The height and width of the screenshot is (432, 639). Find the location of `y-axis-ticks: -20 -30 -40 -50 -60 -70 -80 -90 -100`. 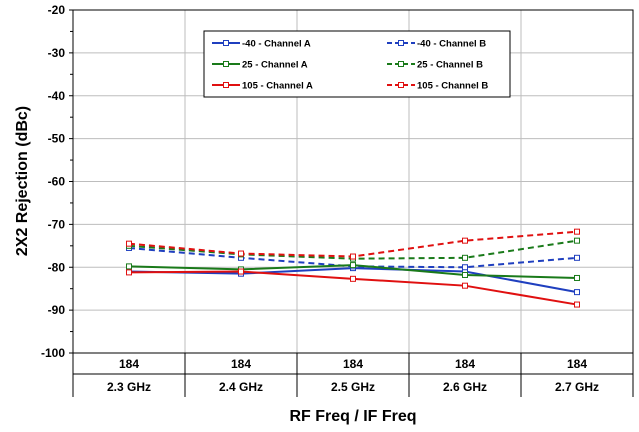

y-axis-ticks: -20 -30 -40 -50 -60 -70 -80 -90 -100 is located at coordinates (57, 181).